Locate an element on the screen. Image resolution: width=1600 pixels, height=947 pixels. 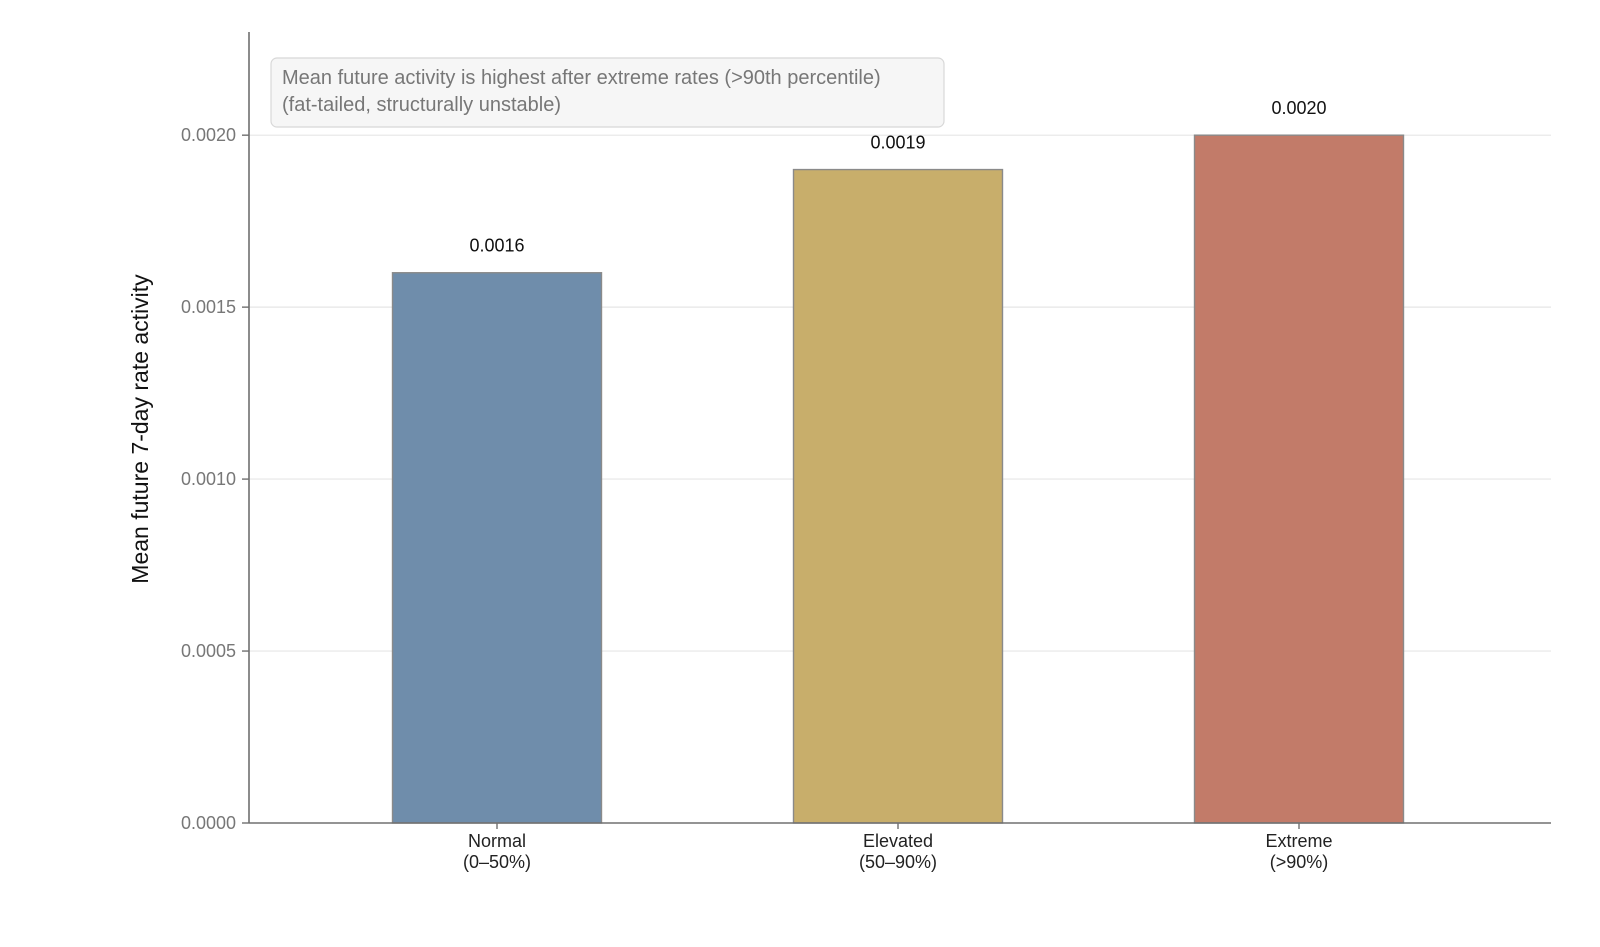
x-tick-label: Elevated is located at coordinates (898, 841).